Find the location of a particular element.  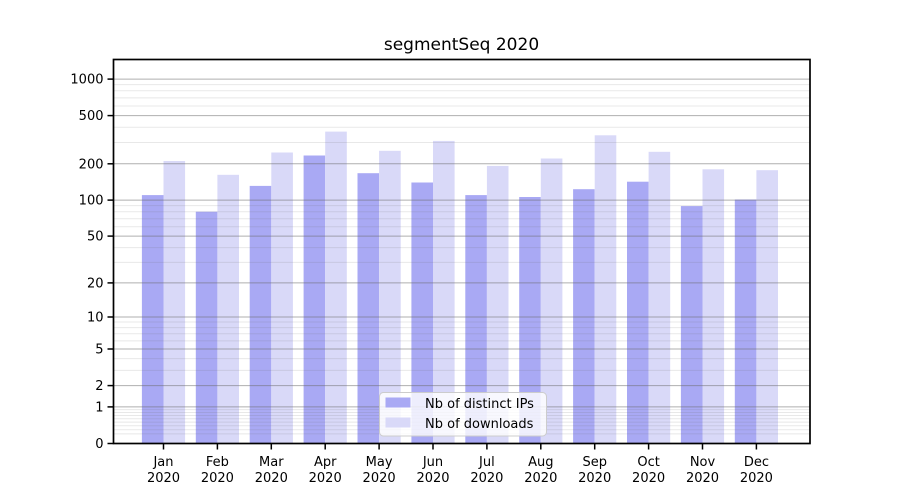

x-tick-label-feb: Feb is located at coordinates (217, 462).